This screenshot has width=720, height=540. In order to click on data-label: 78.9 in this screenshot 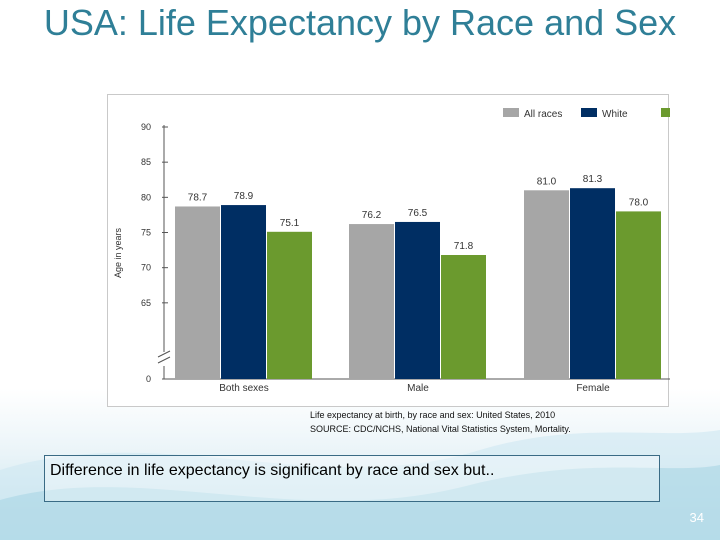, I will do `click(244, 196)`.